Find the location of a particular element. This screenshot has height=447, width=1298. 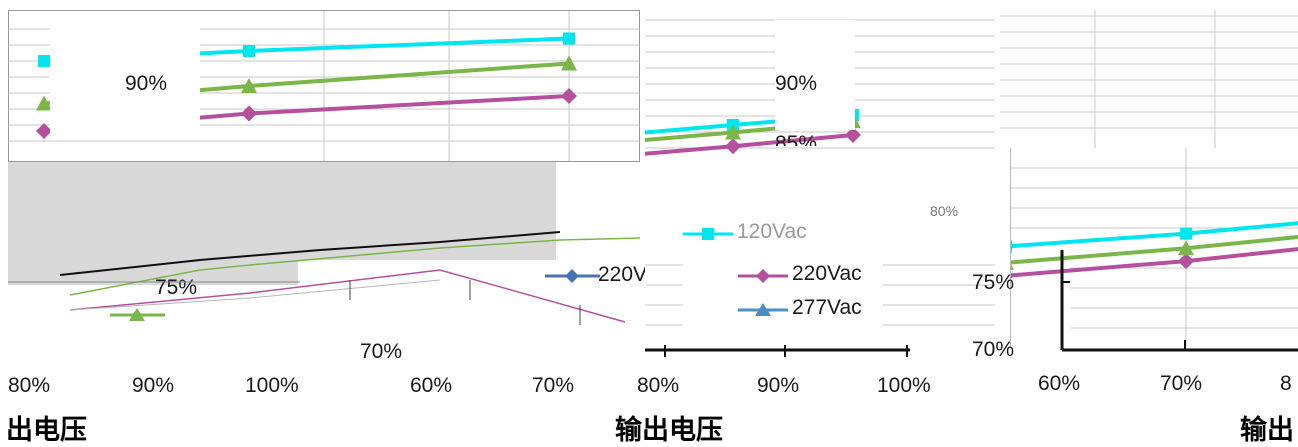

x-axis-title: 输出电压 is located at coordinates (669, 430).